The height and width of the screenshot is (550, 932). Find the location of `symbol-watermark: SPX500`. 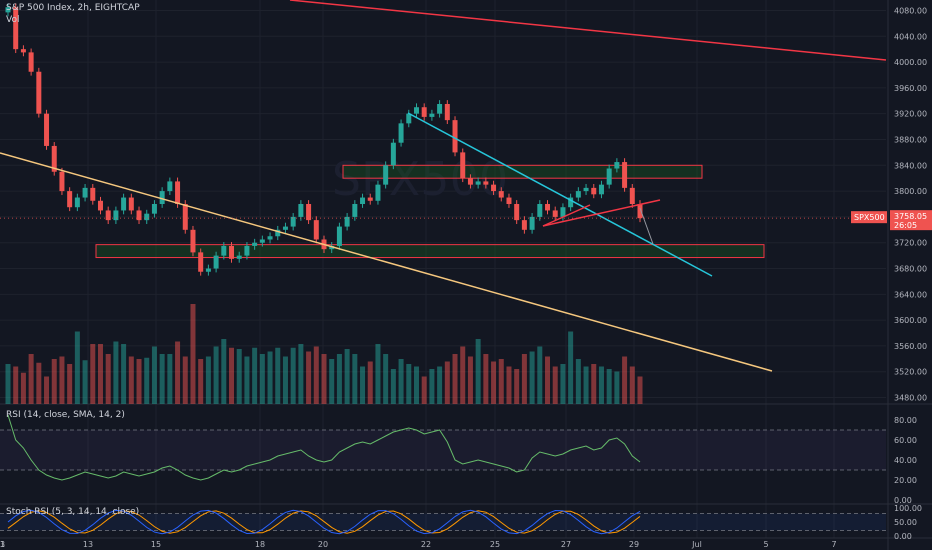

symbol-watermark: SPX500 is located at coordinates (420, 179).